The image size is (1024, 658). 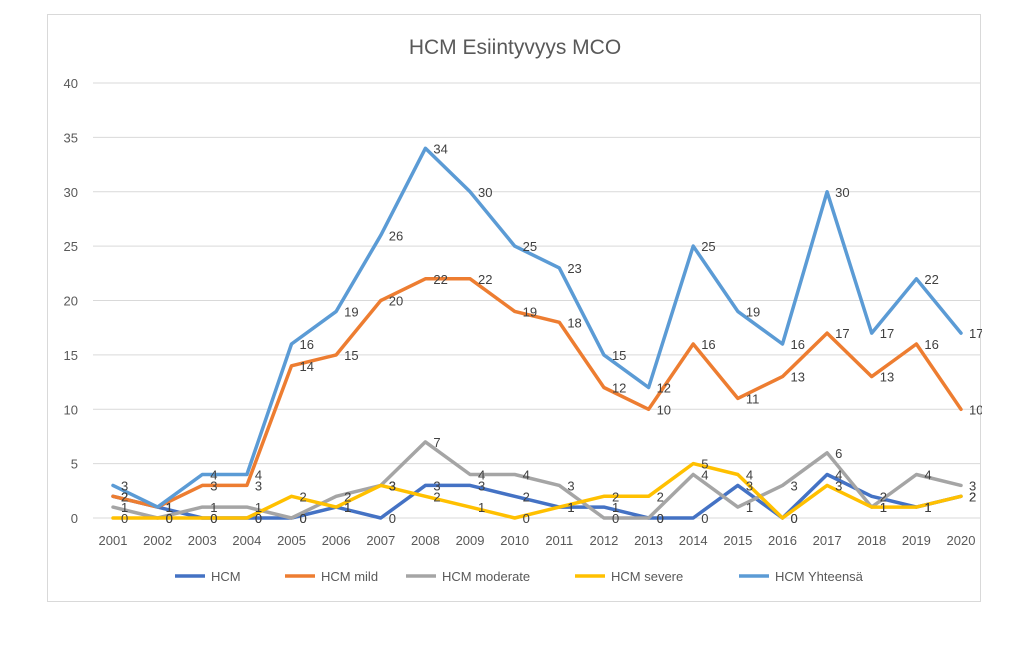 What do you see at coordinates (838, 453) in the screenshot?
I see `data-label: 6` at bounding box center [838, 453].